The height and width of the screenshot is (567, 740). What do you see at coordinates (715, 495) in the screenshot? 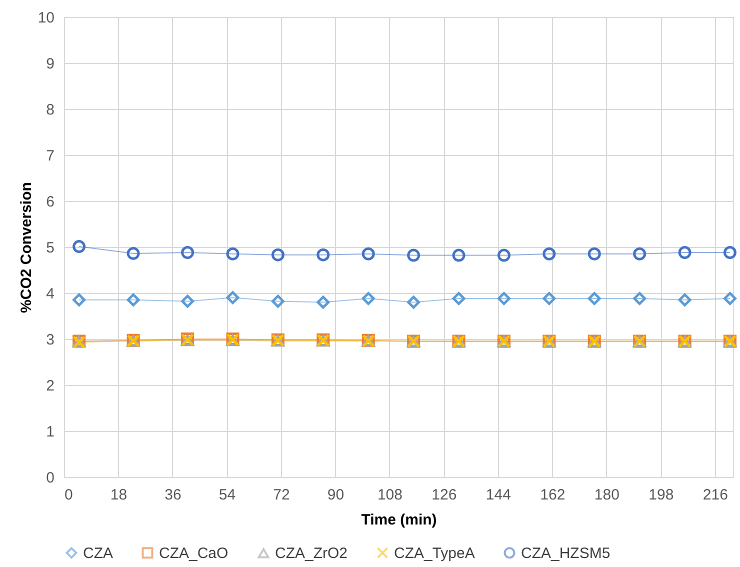
I see `x-tick-label: 216` at bounding box center [715, 495].